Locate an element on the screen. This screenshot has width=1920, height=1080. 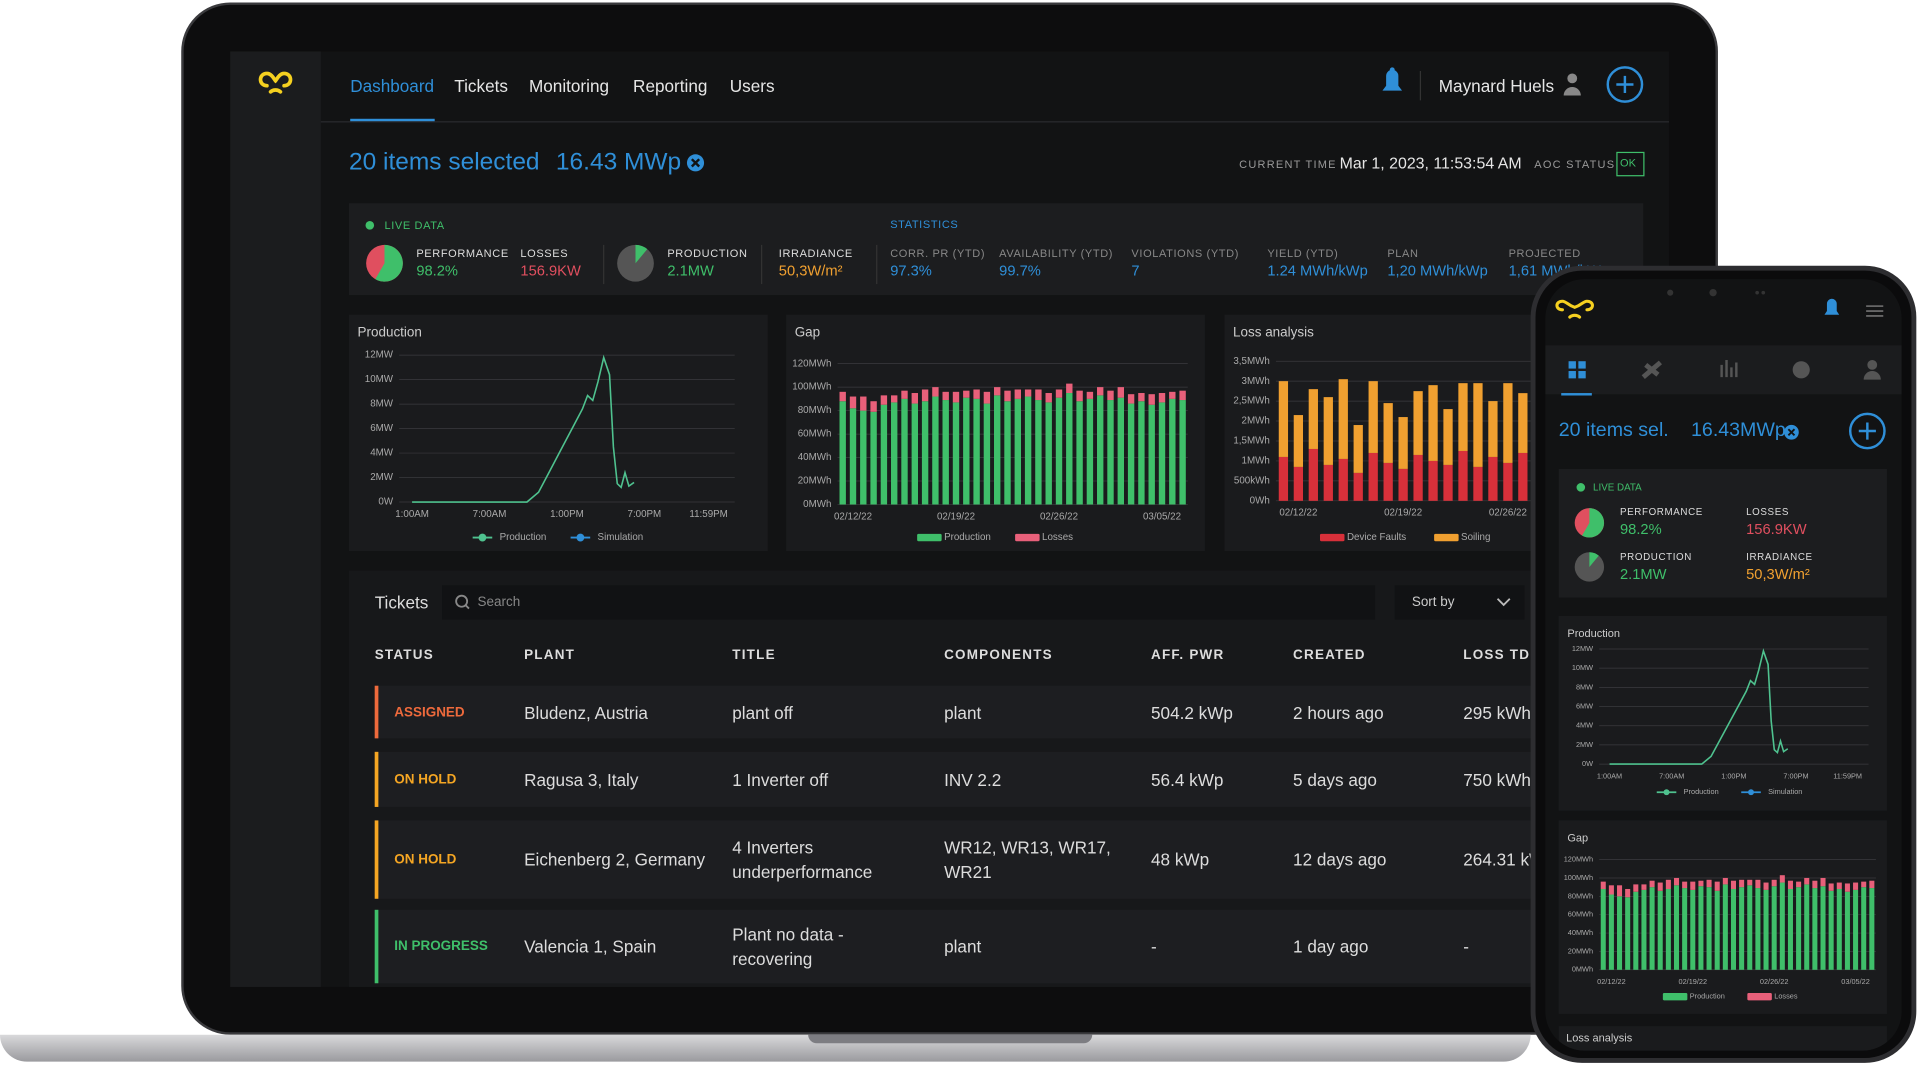
tab-dashboard is located at coordinates (1577, 370).